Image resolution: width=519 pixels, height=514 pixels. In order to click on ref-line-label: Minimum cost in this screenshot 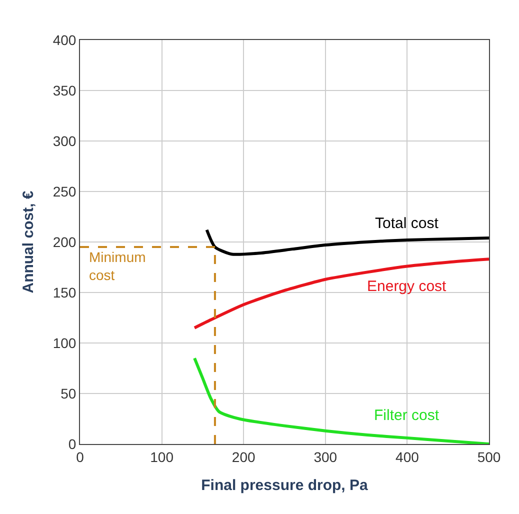, I will do `click(117, 266)`.